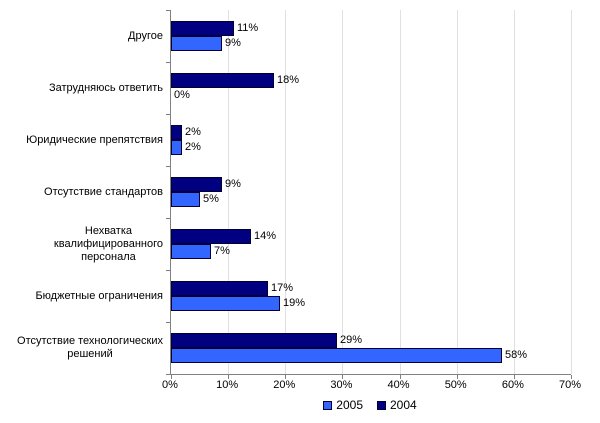 Image resolution: width=600 pixels, height=423 pixels. I want to click on x-tick-label: 40%, so click(398, 385).